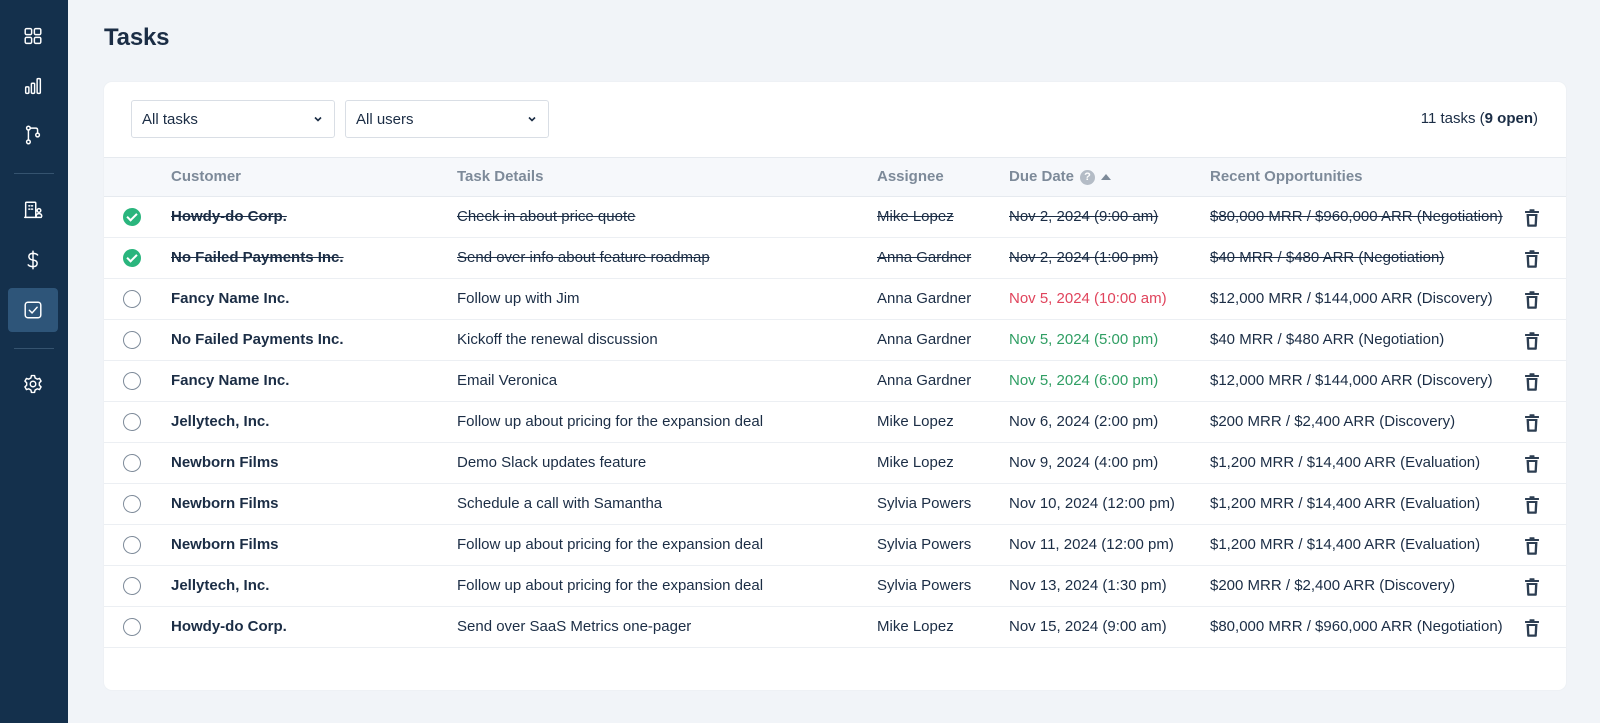 The width and height of the screenshot is (1600, 723). Describe the element at coordinates (915, 462) in the screenshot. I see `assignee: Mike Lopez` at that location.